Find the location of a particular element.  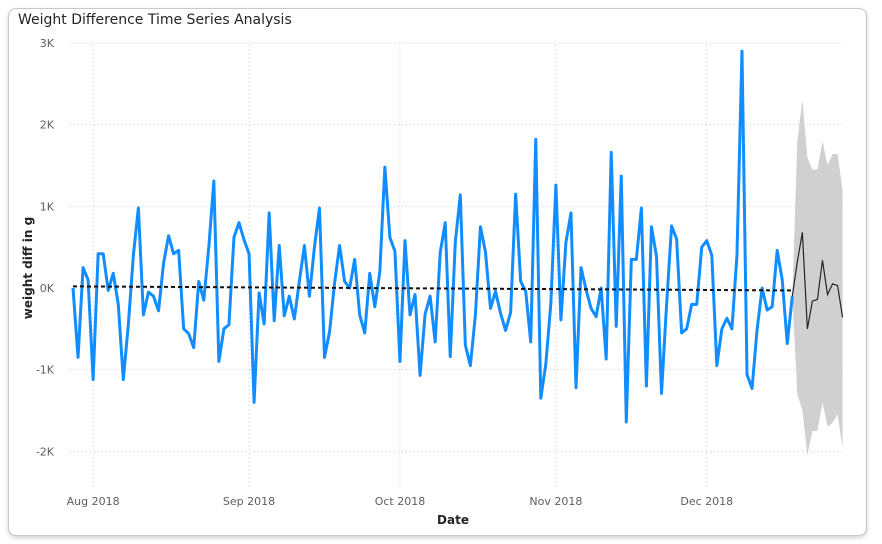

chart-title: Weight Difference Time Series Analysis is located at coordinates (155, 20).